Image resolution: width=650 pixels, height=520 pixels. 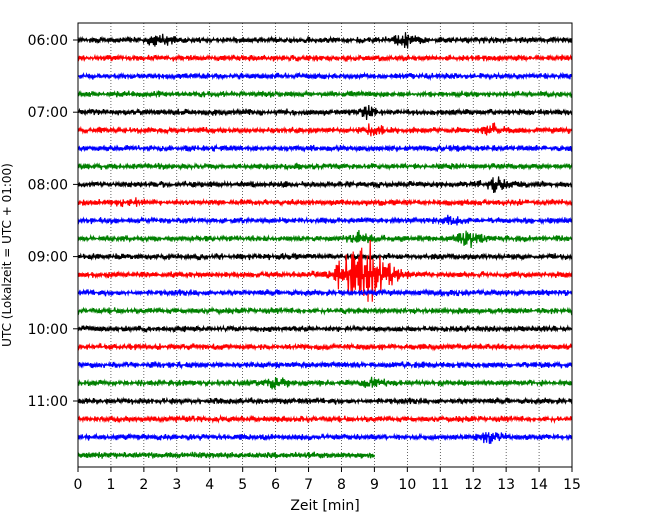 What do you see at coordinates (48, 185) in the screenshot?
I see `y-tick-label: 08:00` at bounding box center [48, 185].